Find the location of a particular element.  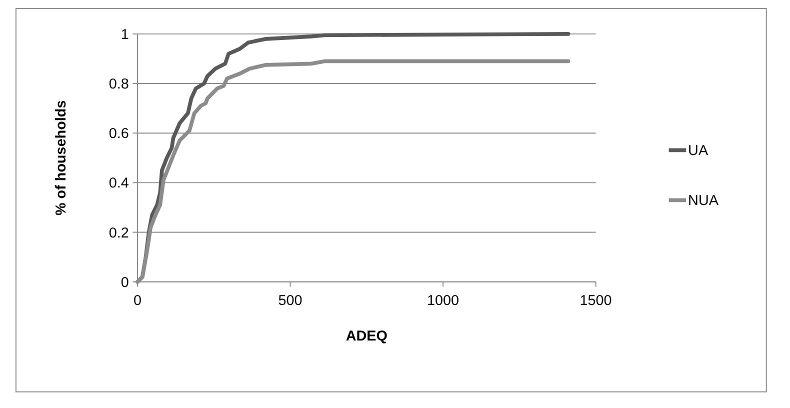

legend-label: NUA is located at coordinates (703, 201).